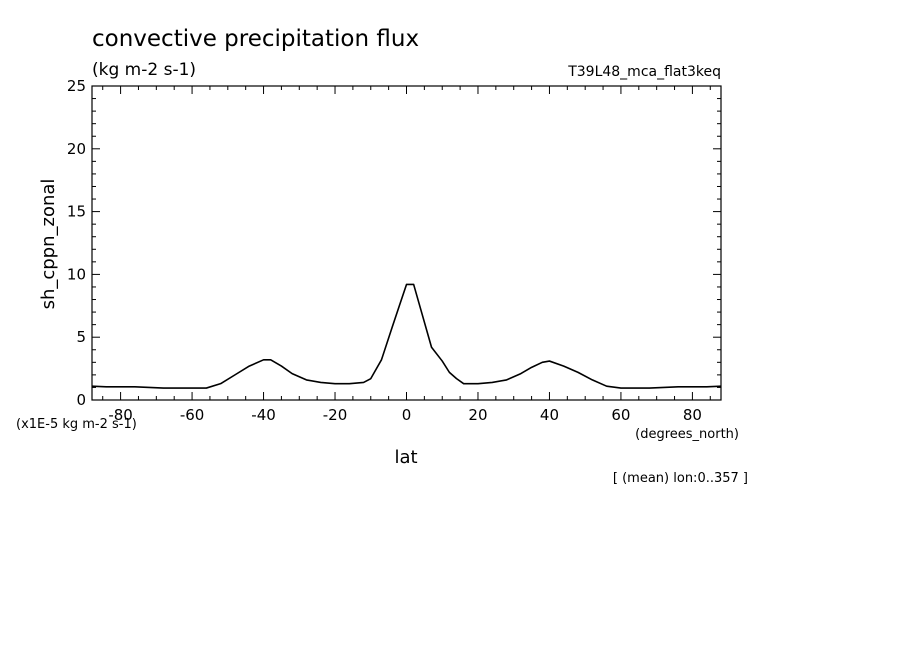 This screenshot has width=904, height=654. Describe the element at coordinates (549, 415) in the screenshot. I see `x-tick-label: 40` at that location.